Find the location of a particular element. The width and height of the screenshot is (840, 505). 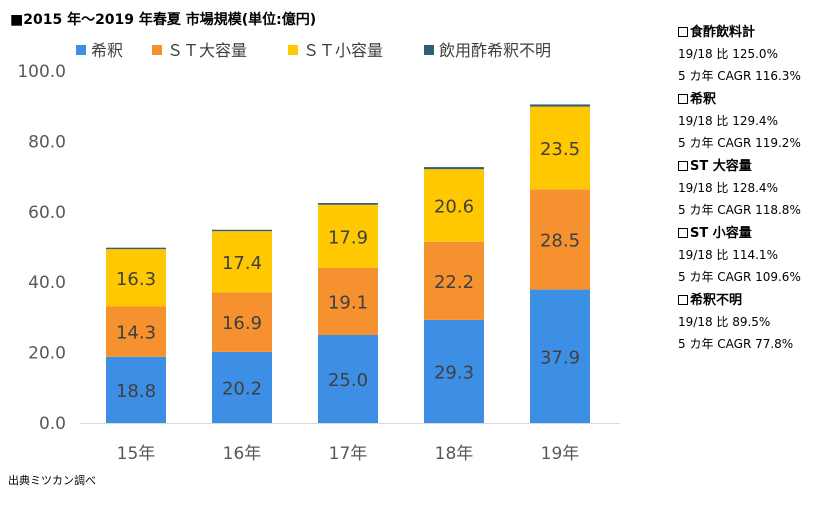

summary-heading: 食酢飲料計 is located at coordinates (758, 32).